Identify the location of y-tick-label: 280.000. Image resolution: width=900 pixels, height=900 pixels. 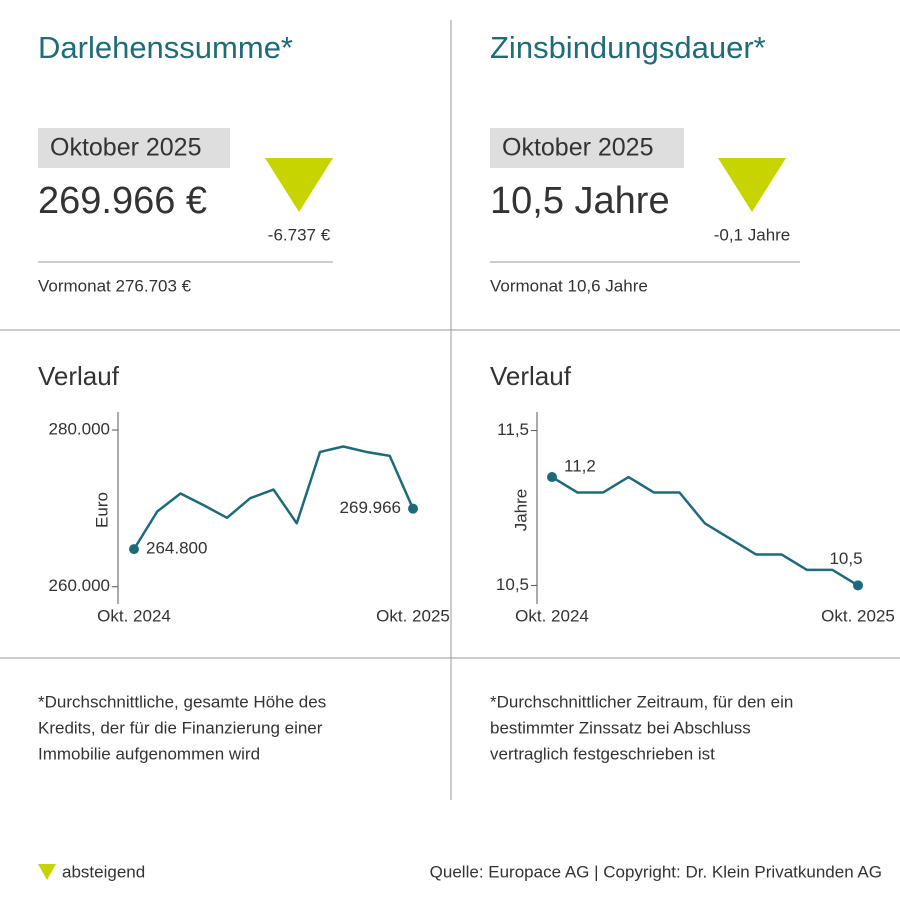
(79, 429).